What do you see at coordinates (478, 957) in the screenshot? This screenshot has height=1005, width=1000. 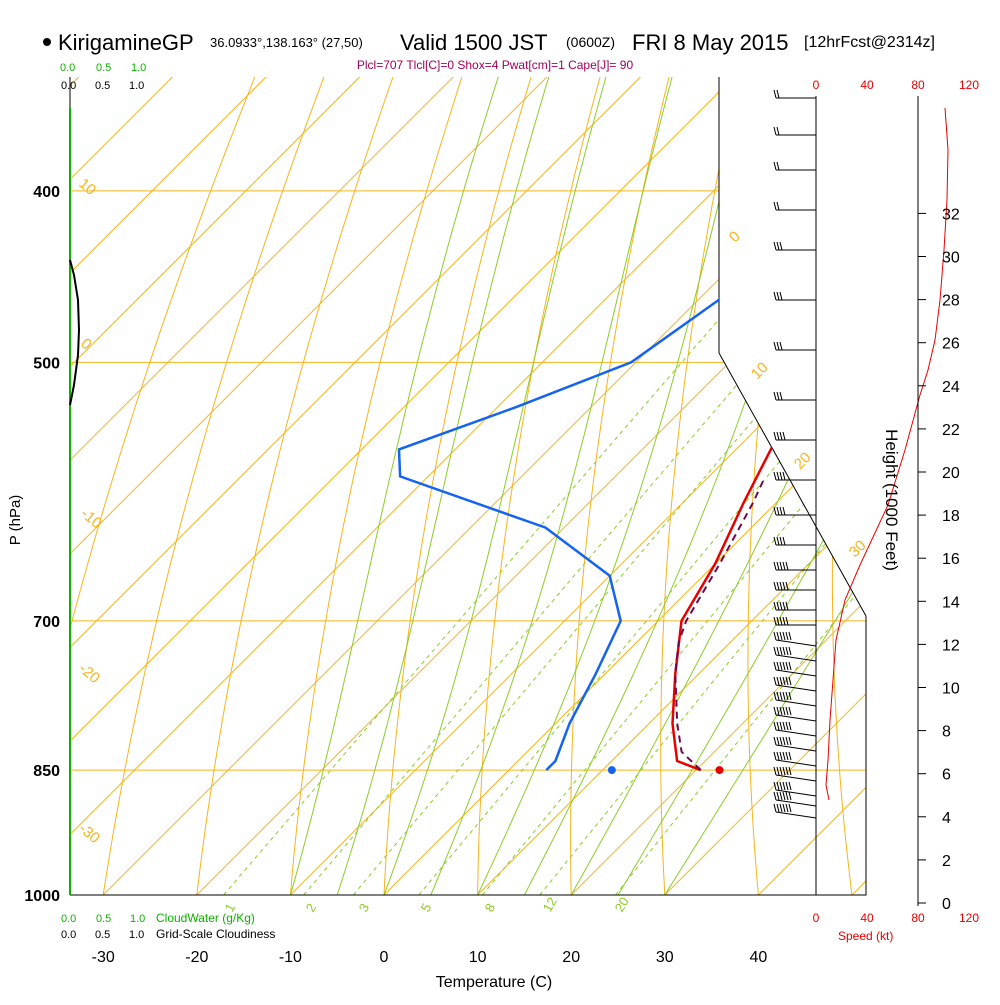 I see `x-tick-label: 10` at bounding box center [478, 957].